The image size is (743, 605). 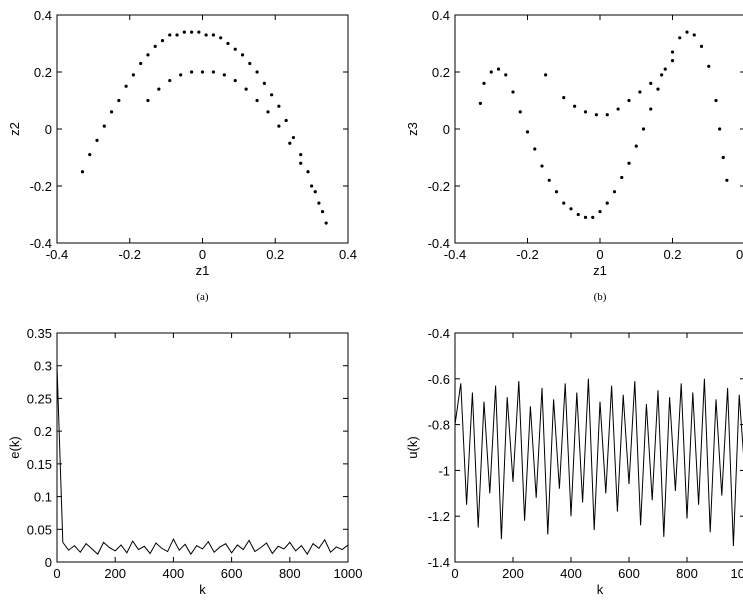 I want to click on y-tick-label: -0.8, so click(x=439, y=425).